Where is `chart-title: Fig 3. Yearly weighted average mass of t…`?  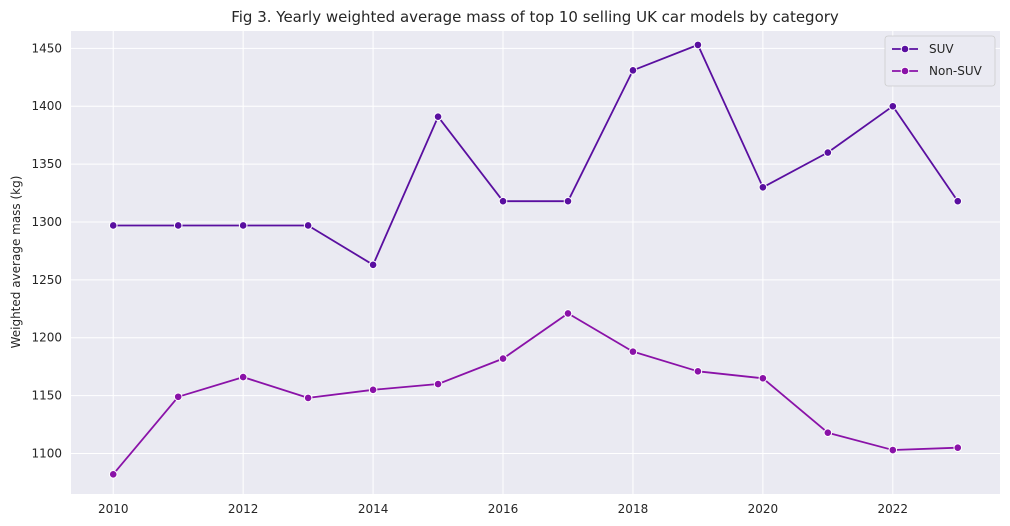
chart-title: Fig 3. Yearly weighted average mass of t… is located at coordinates (535, 17).